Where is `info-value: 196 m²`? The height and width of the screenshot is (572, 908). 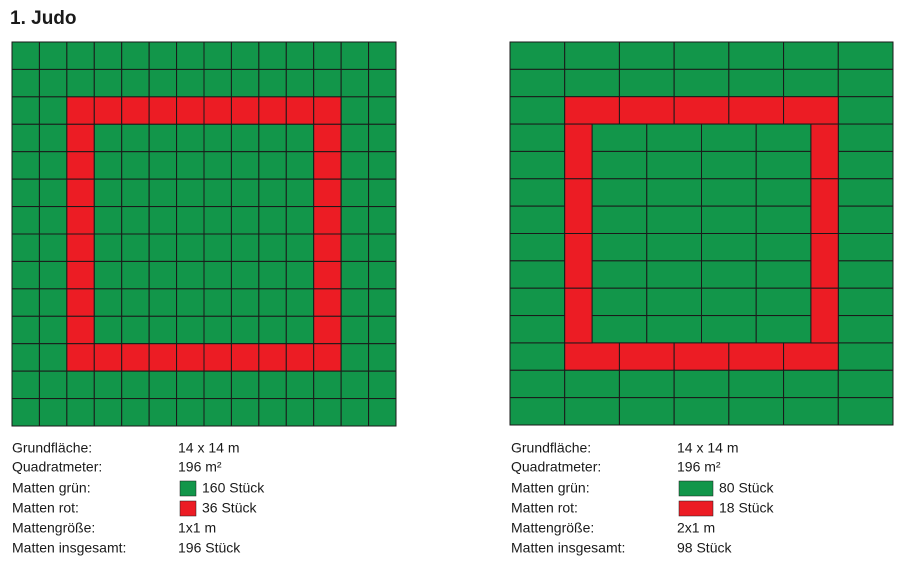 info-value: 196 m² is located at coordinates (699, 467).